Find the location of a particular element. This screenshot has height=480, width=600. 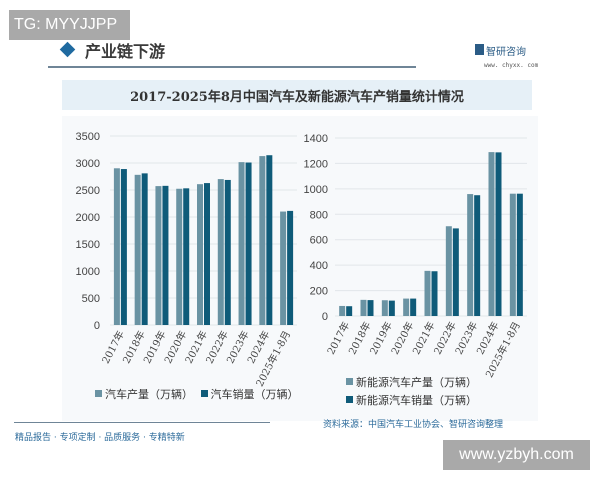

chart-title: 2017-2025年8月中国汽车及新能源汽车产销量统计情况 is located at coordinates (297, 97).